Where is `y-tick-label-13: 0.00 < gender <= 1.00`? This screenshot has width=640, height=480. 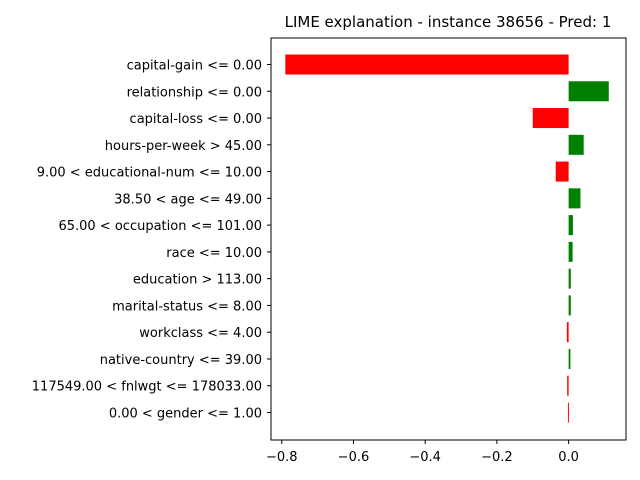 y-tick-label-13: 0.00 < gender <= 1.00 is located at coordinates (185, 414).